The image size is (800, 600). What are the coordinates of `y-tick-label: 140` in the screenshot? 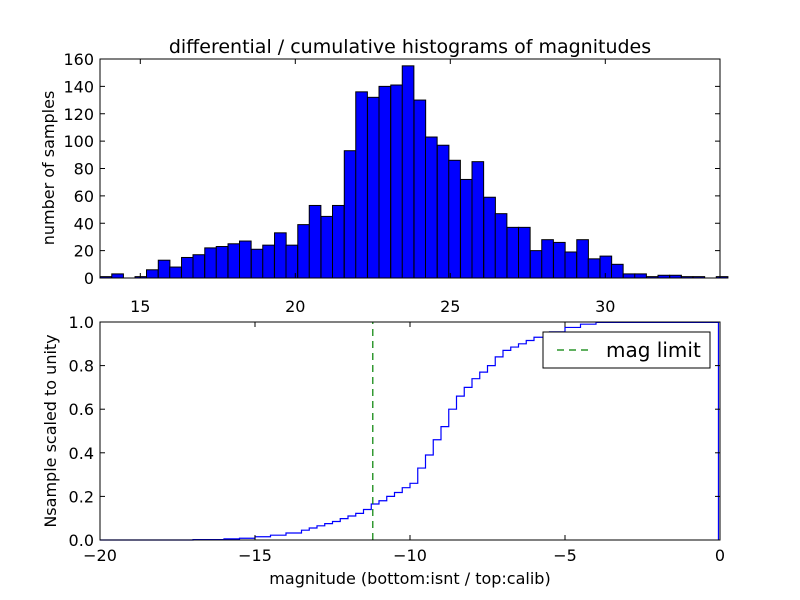 It's located at (78, 86).